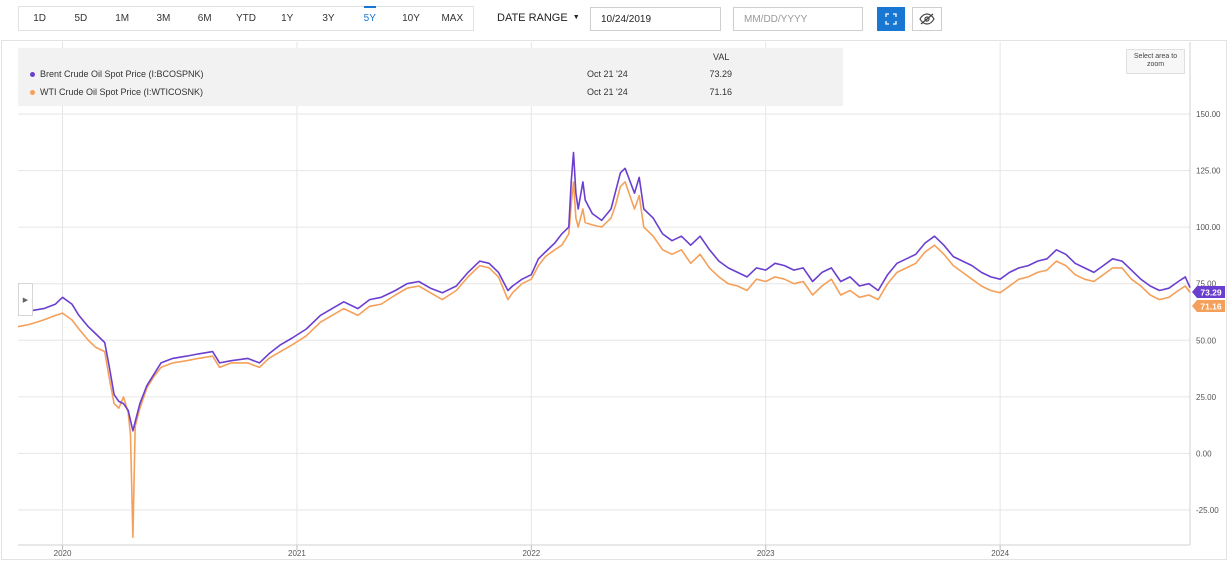 The height and width of the screenshot is (565, 1228). Describe the element at coordinates (122, 92) in the screenshot. I see `series-name: WTI Crude Oil Spot Price (I:WTICOSNK)` at that location.